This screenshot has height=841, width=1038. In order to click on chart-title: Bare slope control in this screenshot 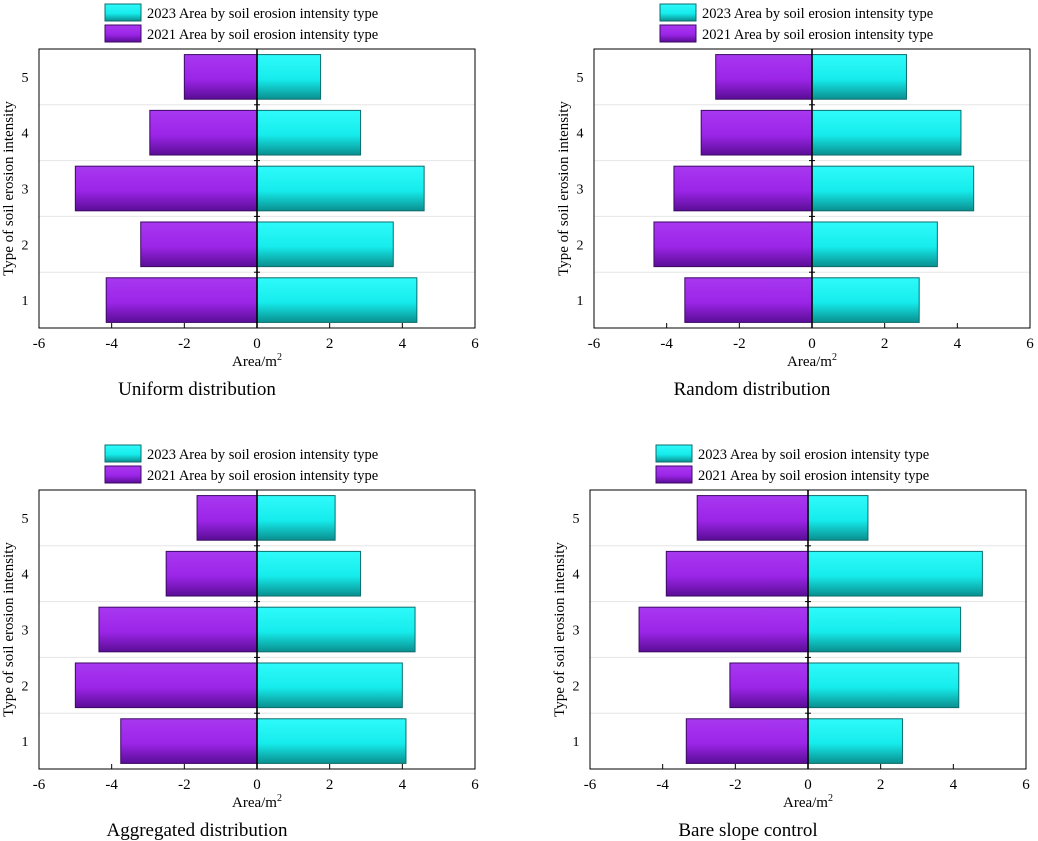, I will do `click(747, 830)`.